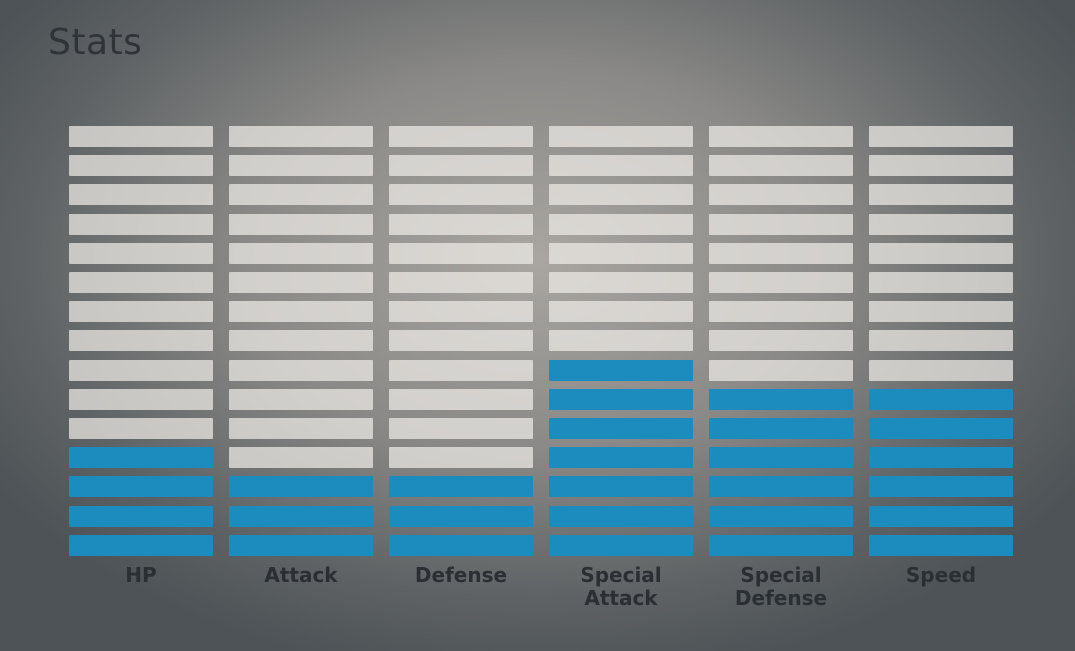  What do you see at coordinates (141, 575) in the screenshot?
I see `category-label: HP` at bounding box center [141, 575].